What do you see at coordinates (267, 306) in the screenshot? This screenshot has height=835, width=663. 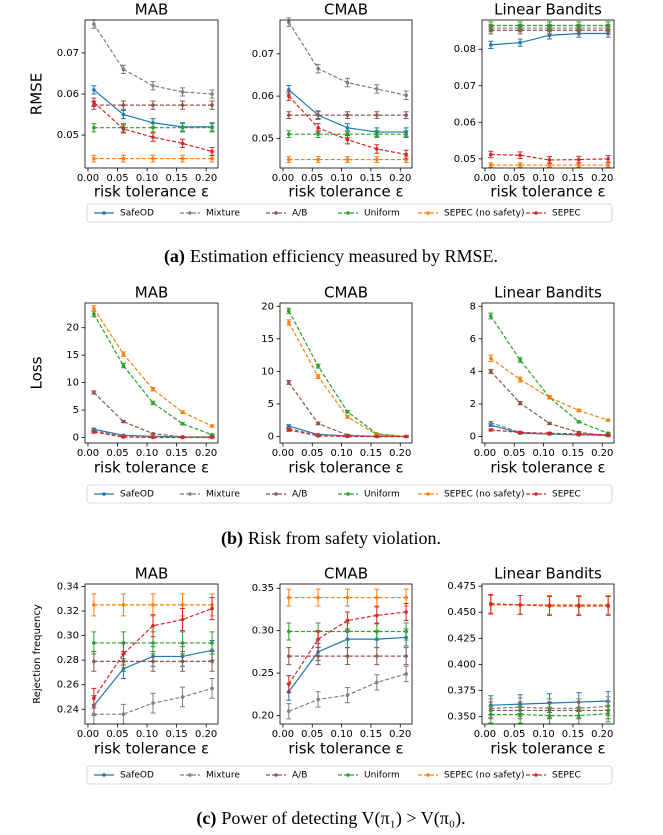 I see `y-tick-label: 20` at bounding box center [267, 306].